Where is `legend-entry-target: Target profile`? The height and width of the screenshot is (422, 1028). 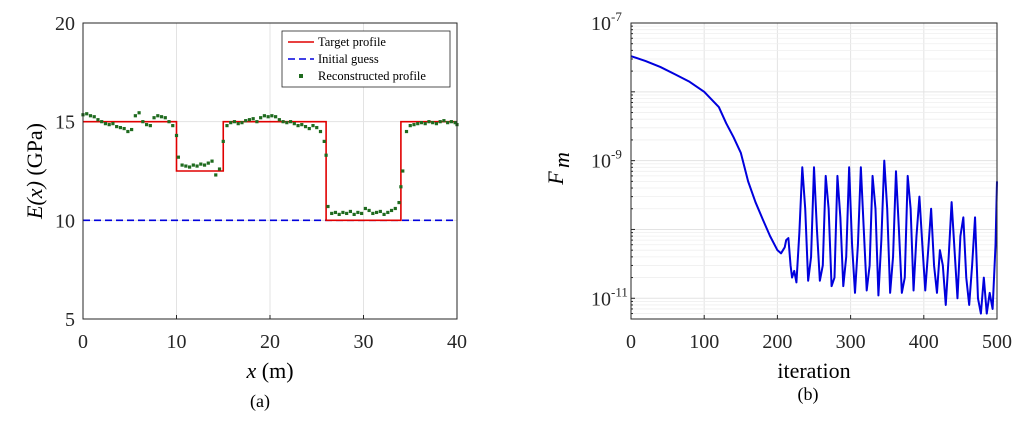
legend-entry-target: Target profile is located at coordinates (352, 42).